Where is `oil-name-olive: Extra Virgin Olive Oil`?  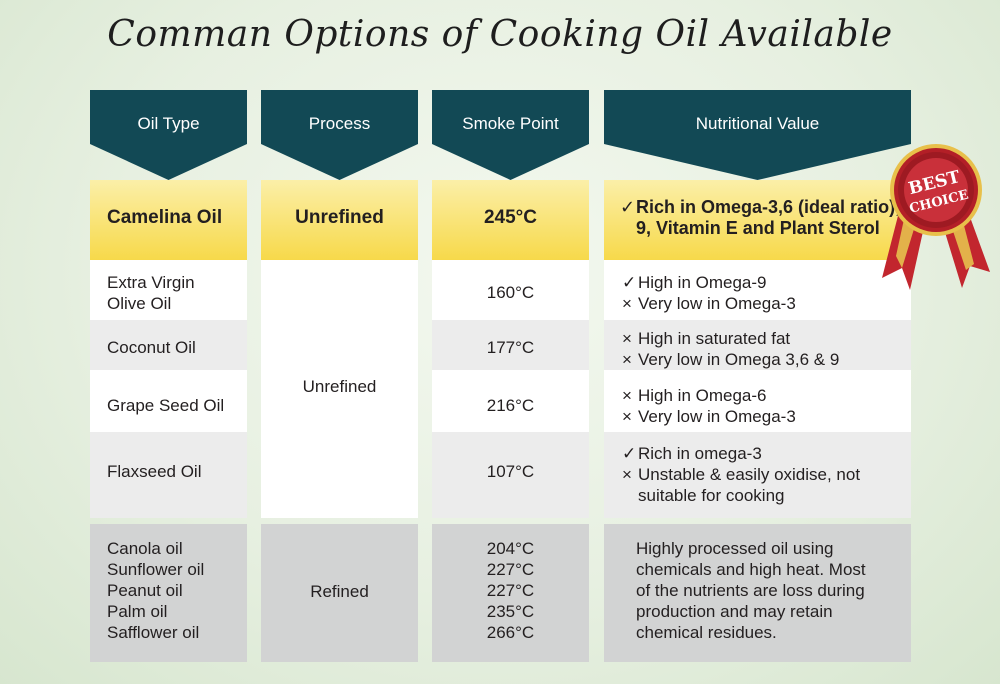
oil-name-olive: Extra Virgin Olive Oil is located at coordinates (151, 293).